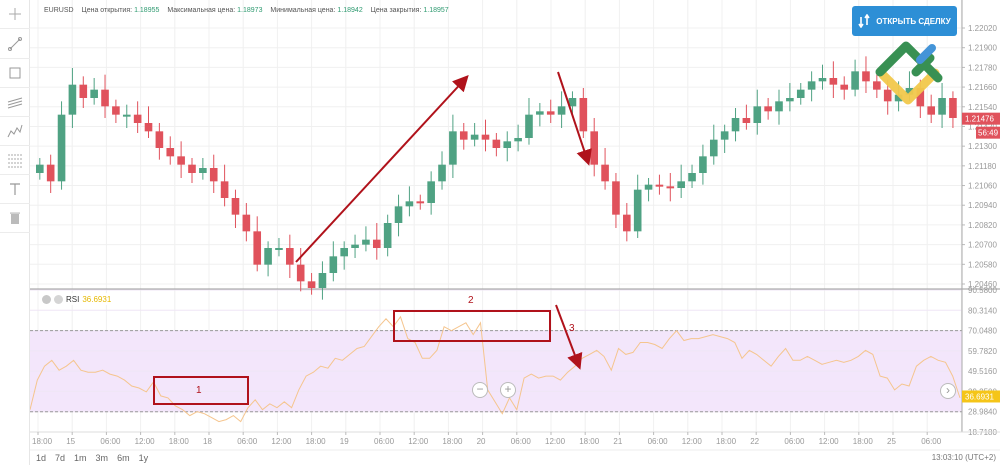 This screenshot has height=465, width=1000. Describe the element at coordinates (982, 264) in the screenshot. I see `svg-text: 1.20580` at that location.